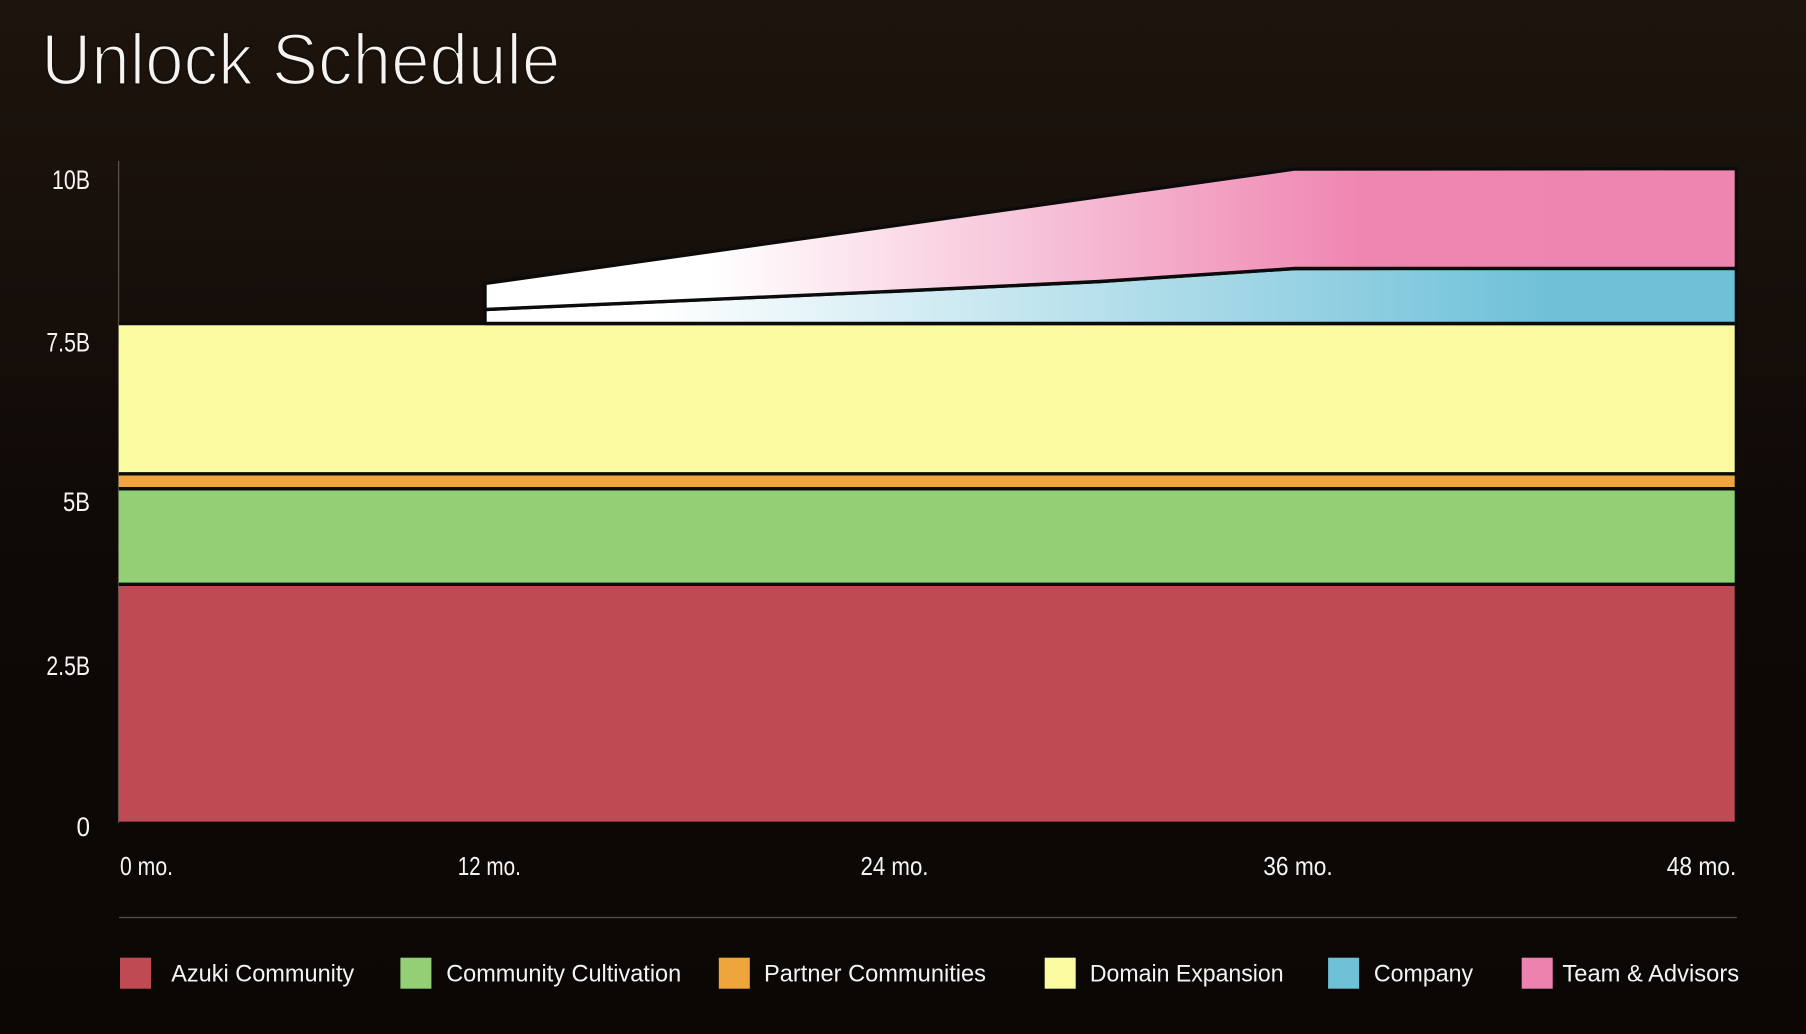  I want to click on svg-text: Domain Expansion, so click(1187, 974).